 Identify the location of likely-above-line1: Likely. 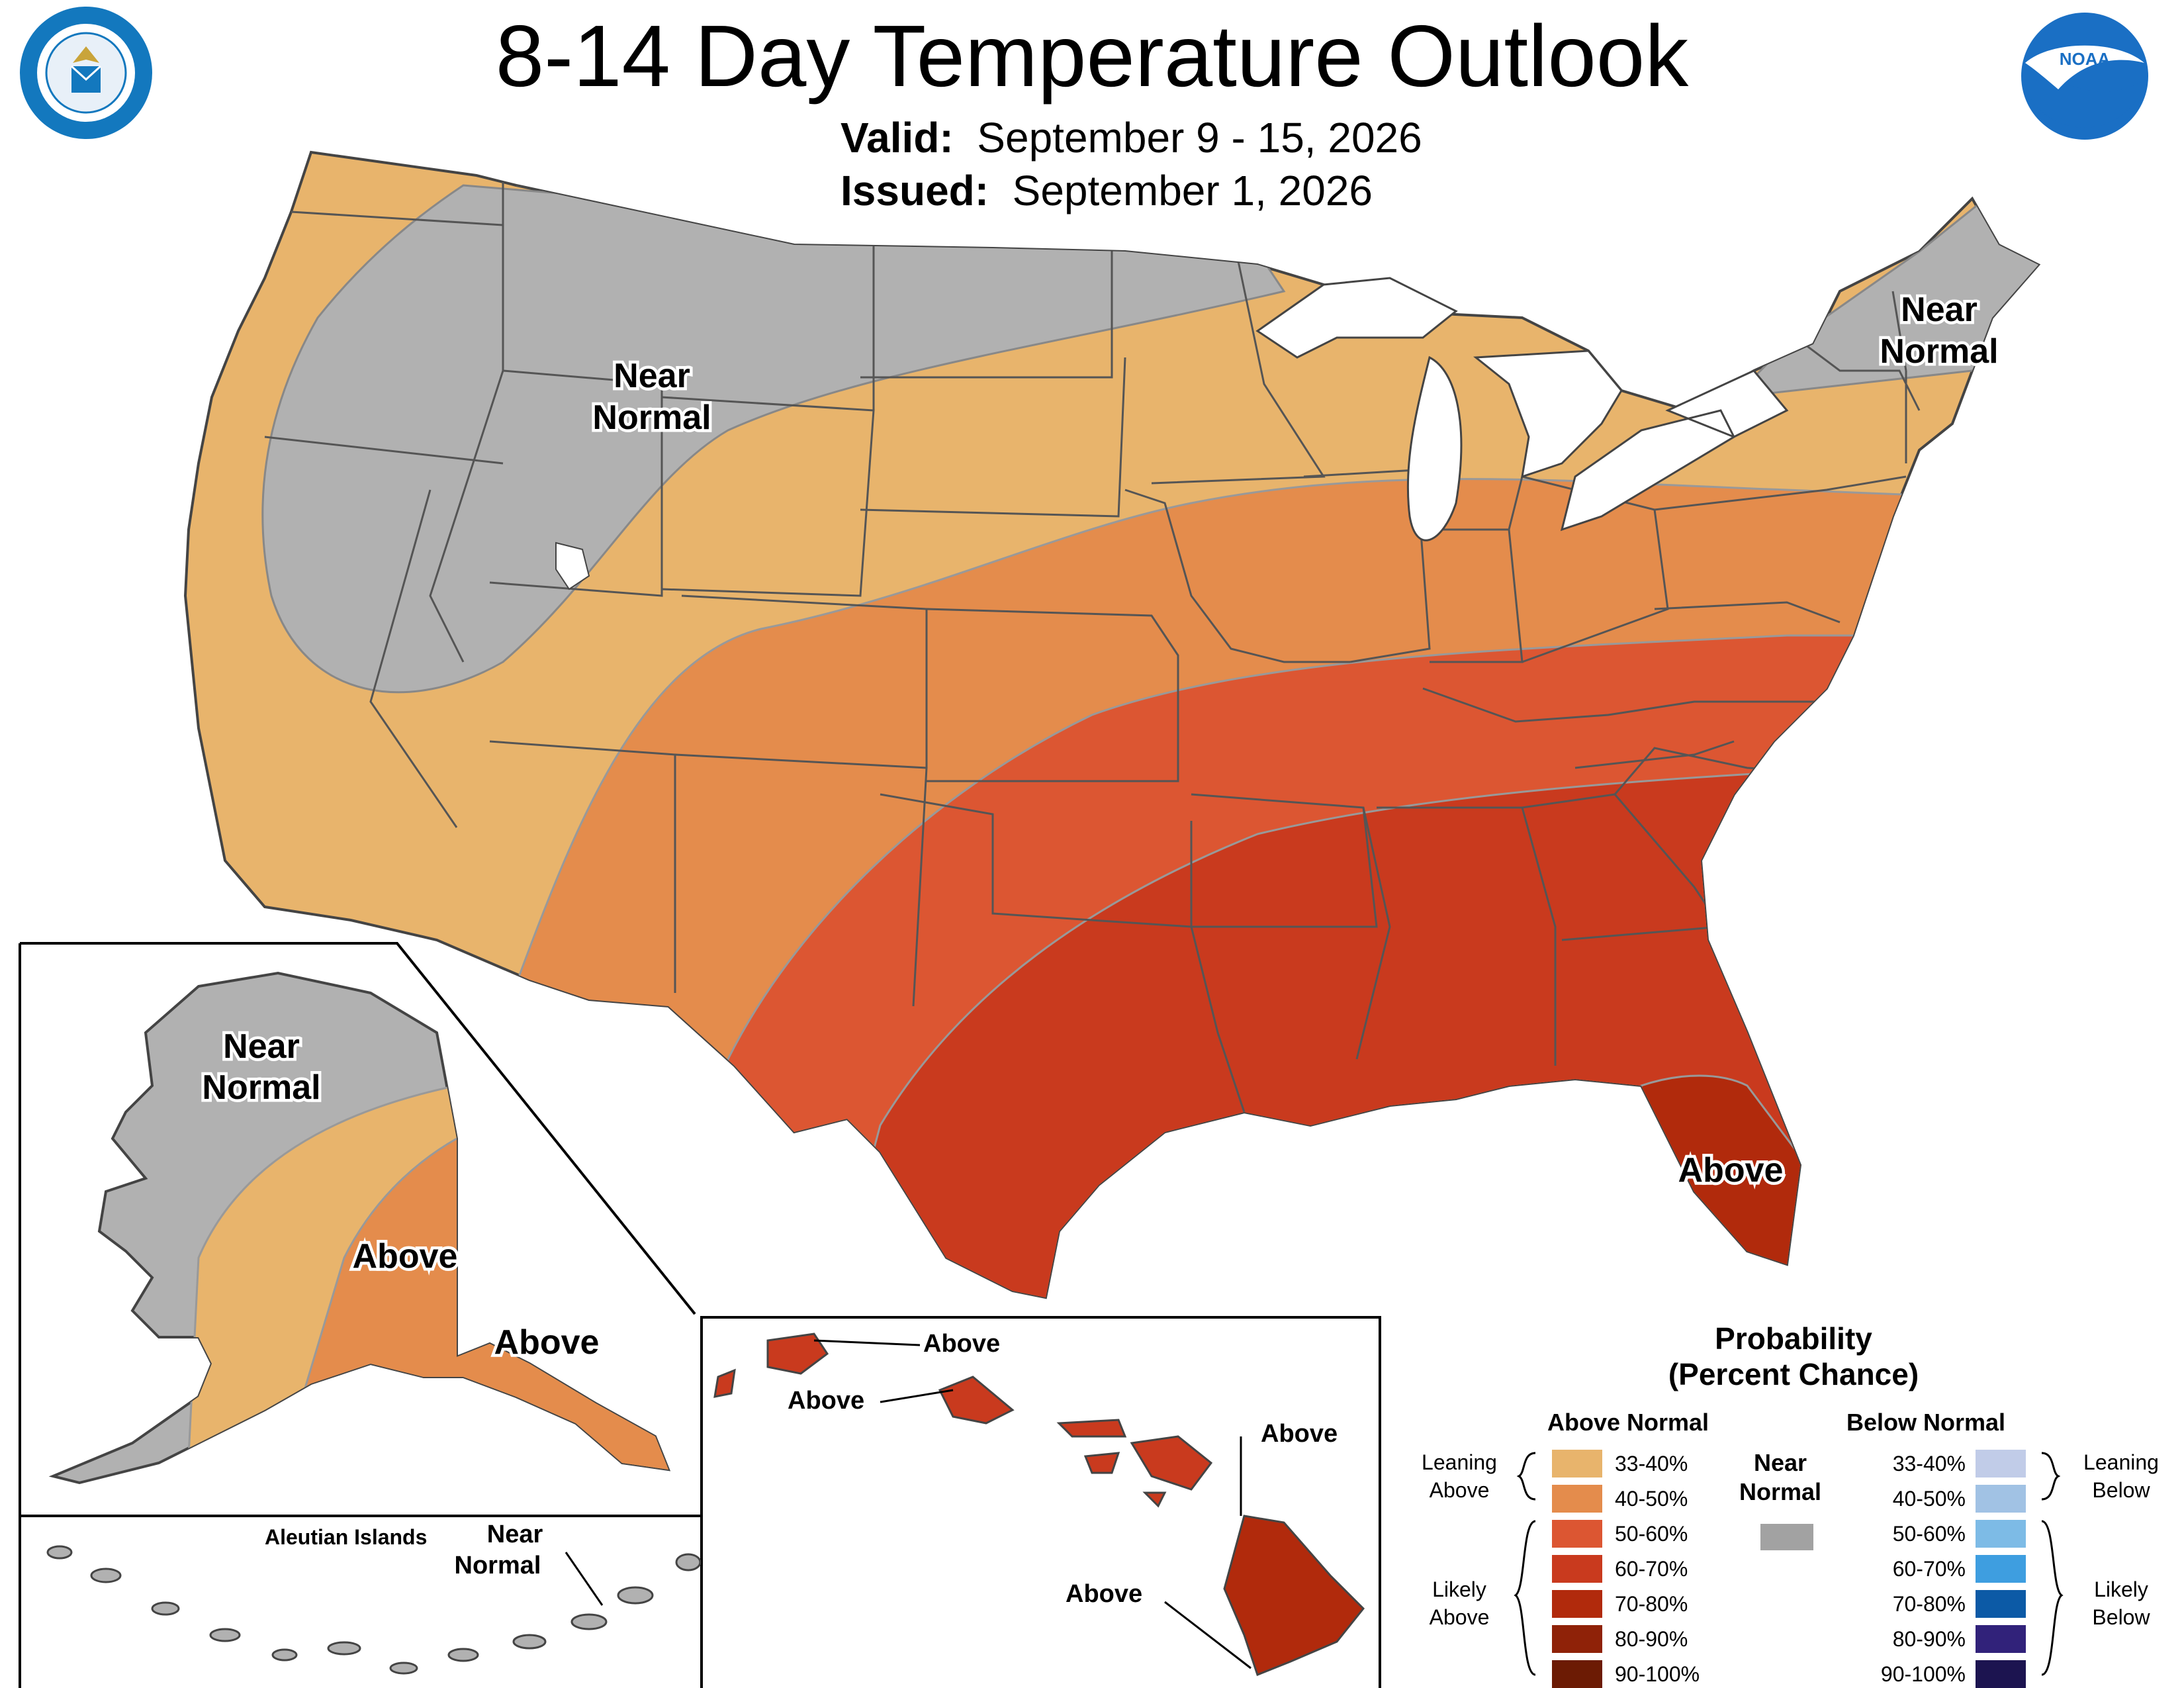
(1459, 1589).